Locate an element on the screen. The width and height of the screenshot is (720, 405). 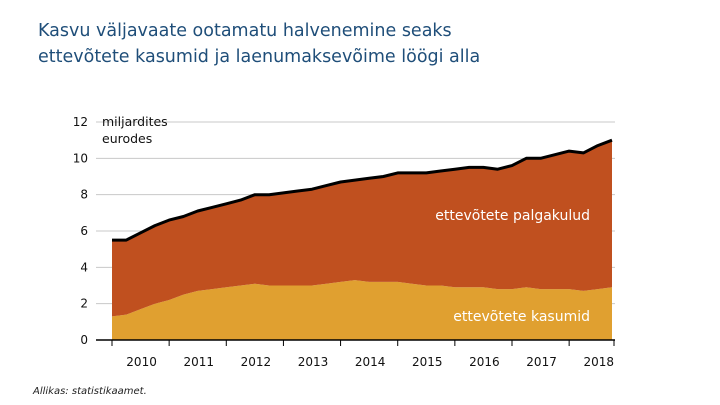
x-tick-label-2018: 2018 is located at coordinates (598, 362).